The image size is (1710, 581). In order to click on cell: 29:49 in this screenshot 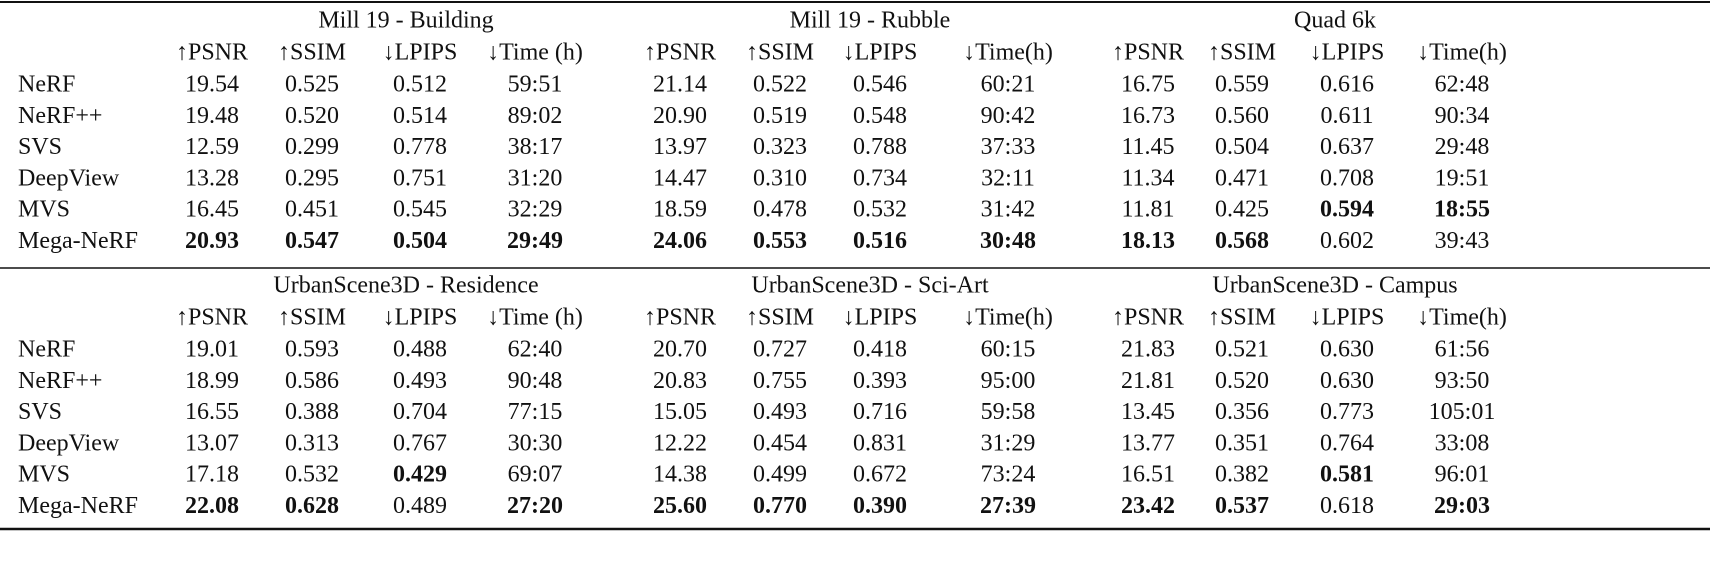, I will do `click(535, 241)`.